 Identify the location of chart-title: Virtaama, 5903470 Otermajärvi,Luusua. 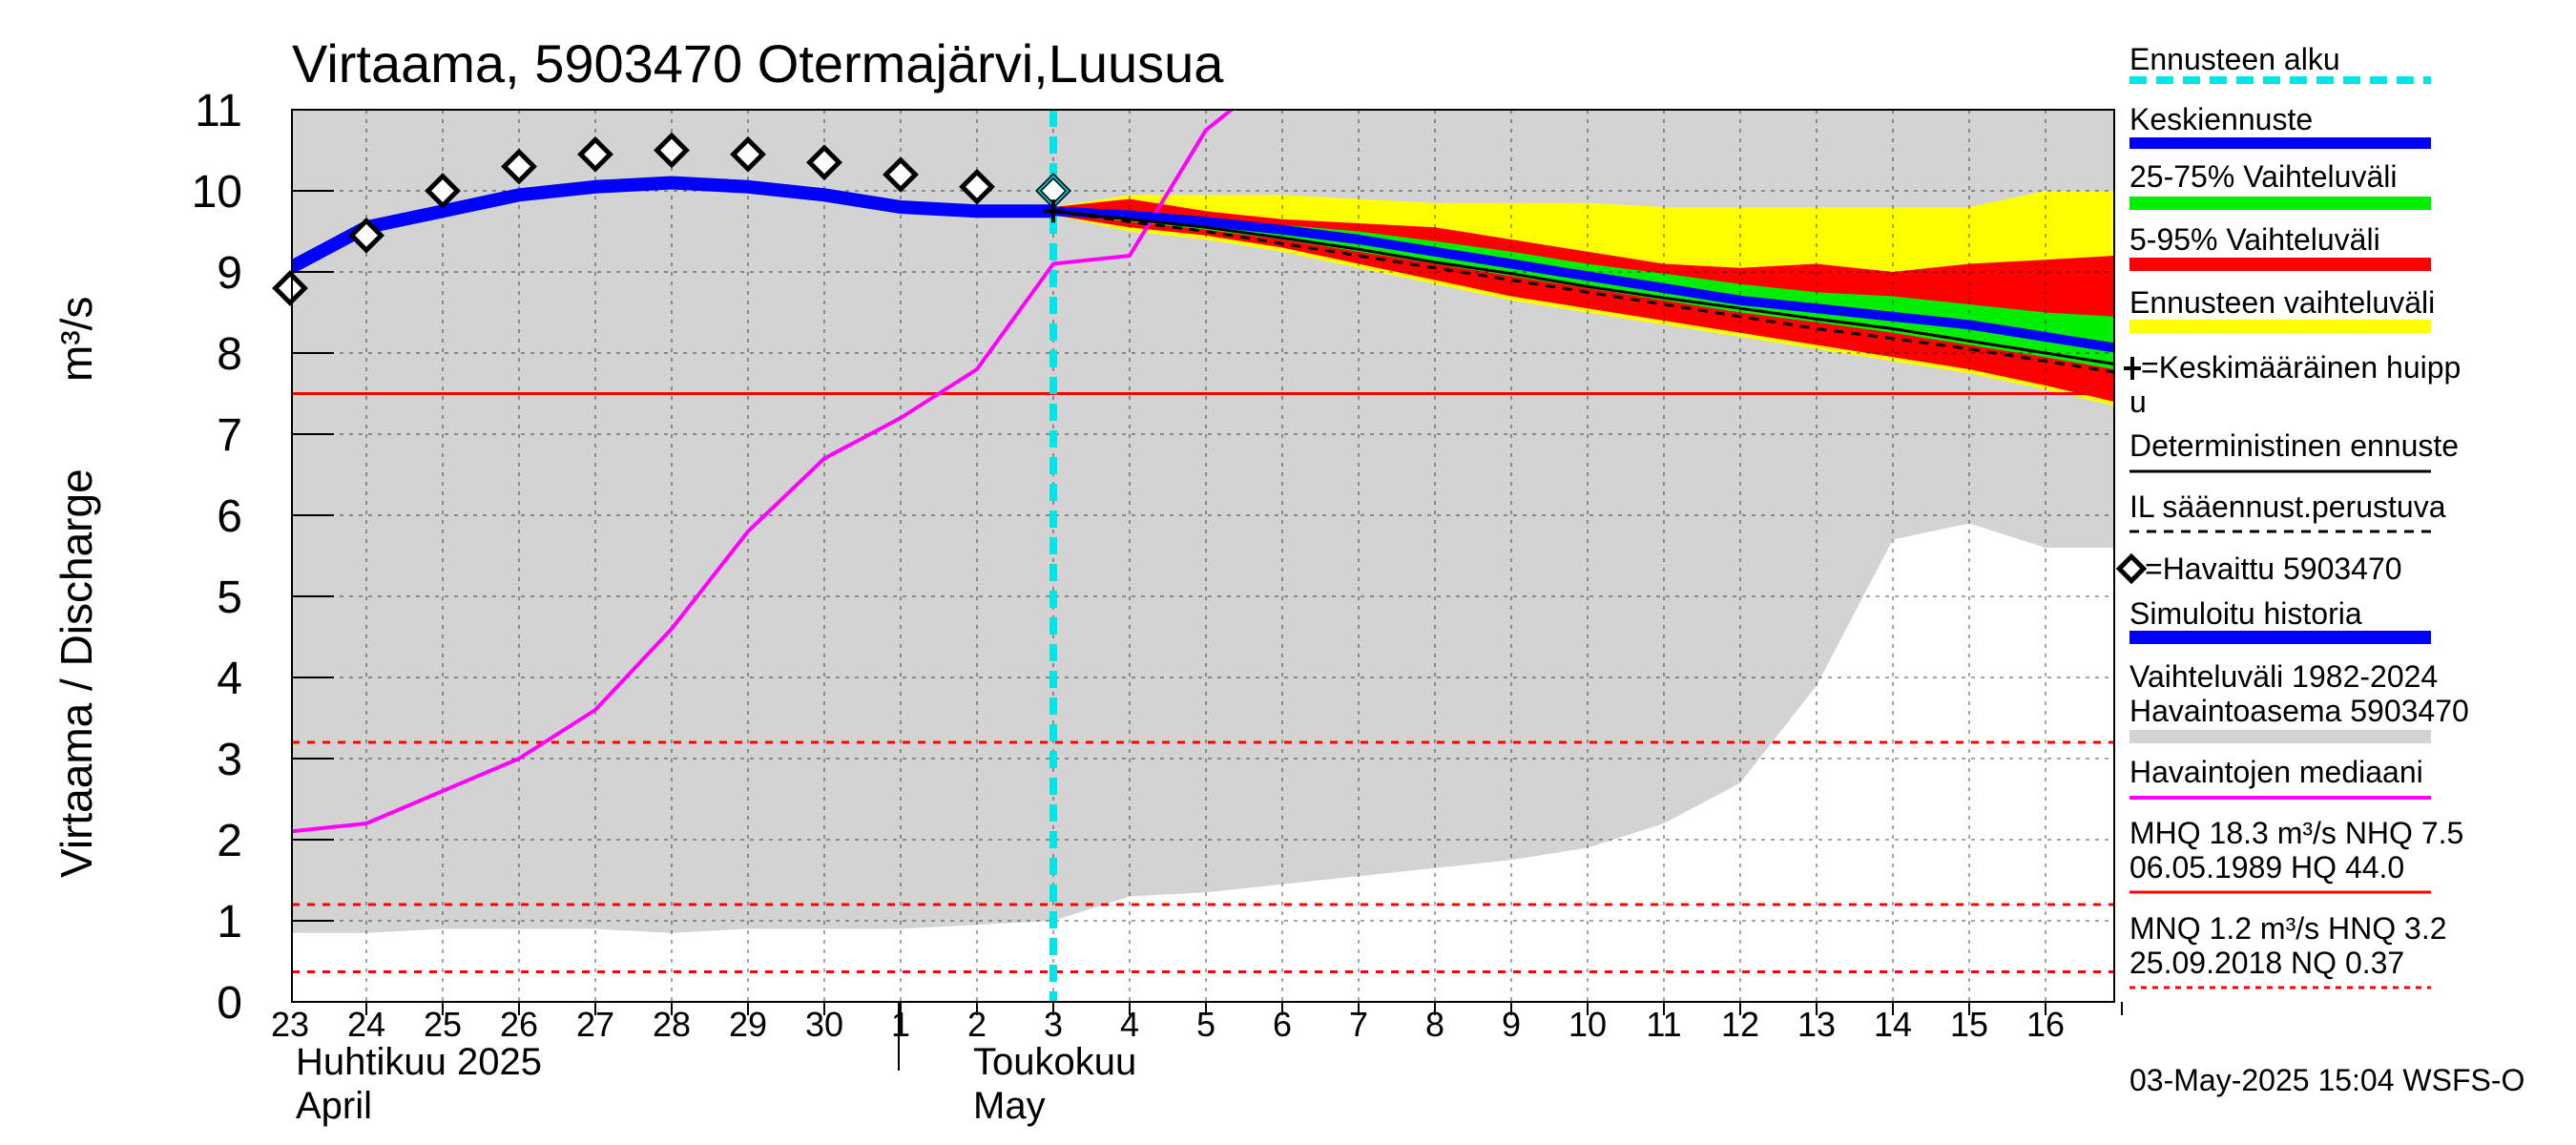
(758, 63).